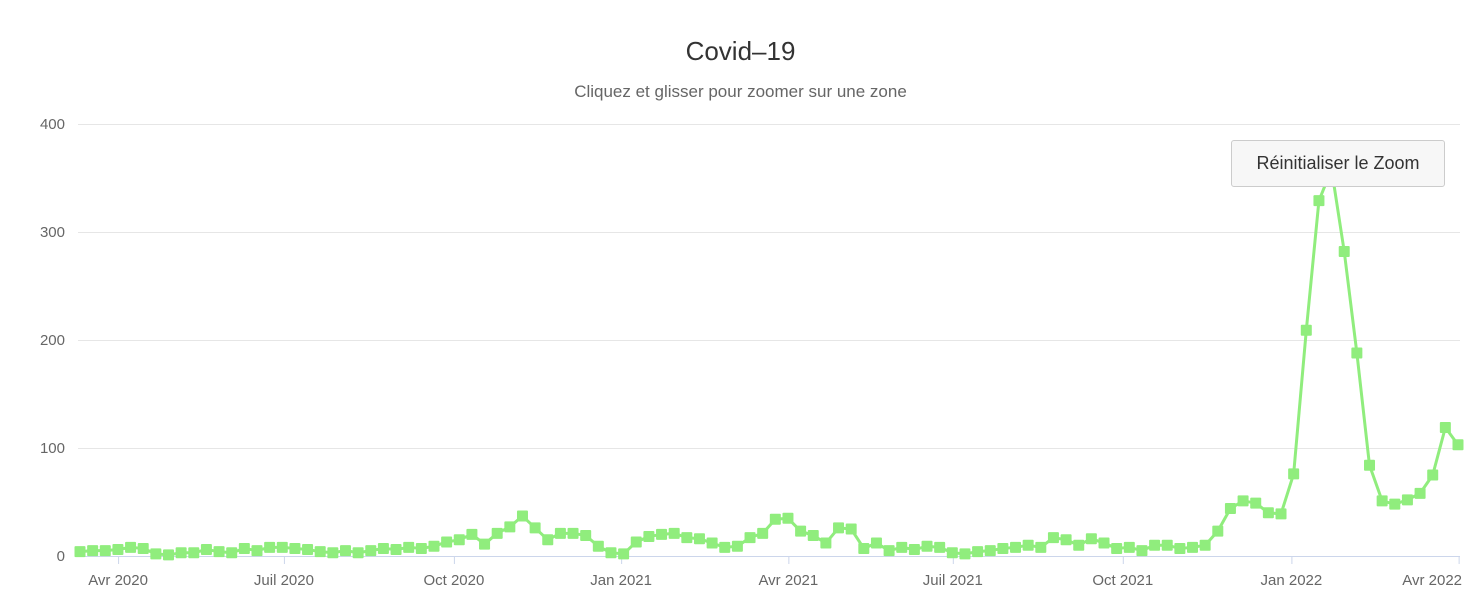 The width and height of the screenshot is (1481, 610). What do you see at coordinates (1338, 163) in the screenshot?
I see `reset-zoom-button: Réinitialiser le Zoom` at bounding box center [1338, 163].